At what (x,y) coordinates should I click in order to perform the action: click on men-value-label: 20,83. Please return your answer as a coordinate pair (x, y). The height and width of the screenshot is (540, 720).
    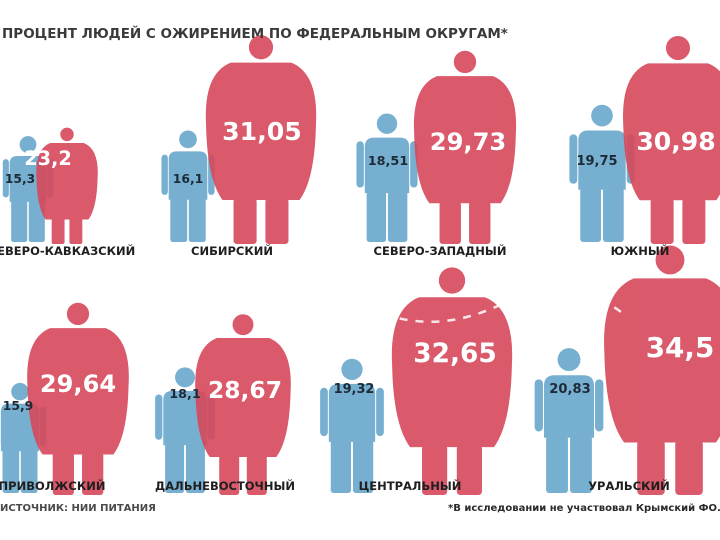
    Looking at the image, I should click on (569, 389).